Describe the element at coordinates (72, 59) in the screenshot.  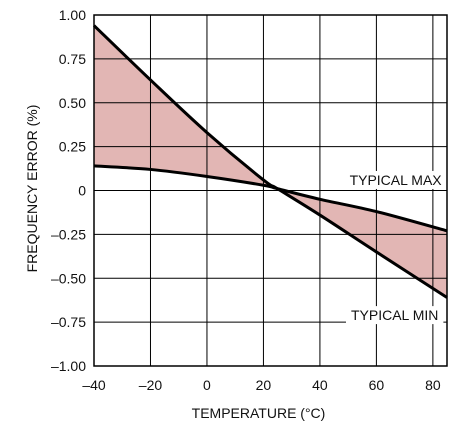
I see `y-tick-label: 0.75` at that location.